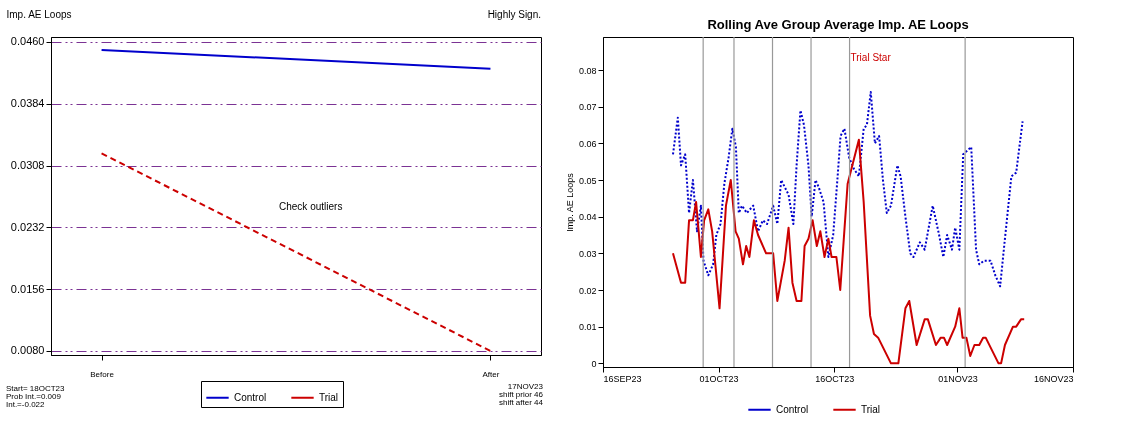 The image size is (1126, 428). What do you see at coordinates (27, 165) in the screenshot?
I see `y-tick-label: 0.0308` at bounding box center [27, 165].